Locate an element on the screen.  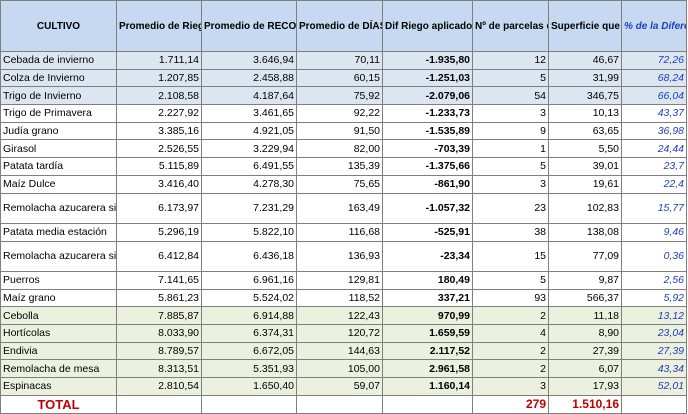
cell-superficie: 17,93 is located at coordinates (585, 386).